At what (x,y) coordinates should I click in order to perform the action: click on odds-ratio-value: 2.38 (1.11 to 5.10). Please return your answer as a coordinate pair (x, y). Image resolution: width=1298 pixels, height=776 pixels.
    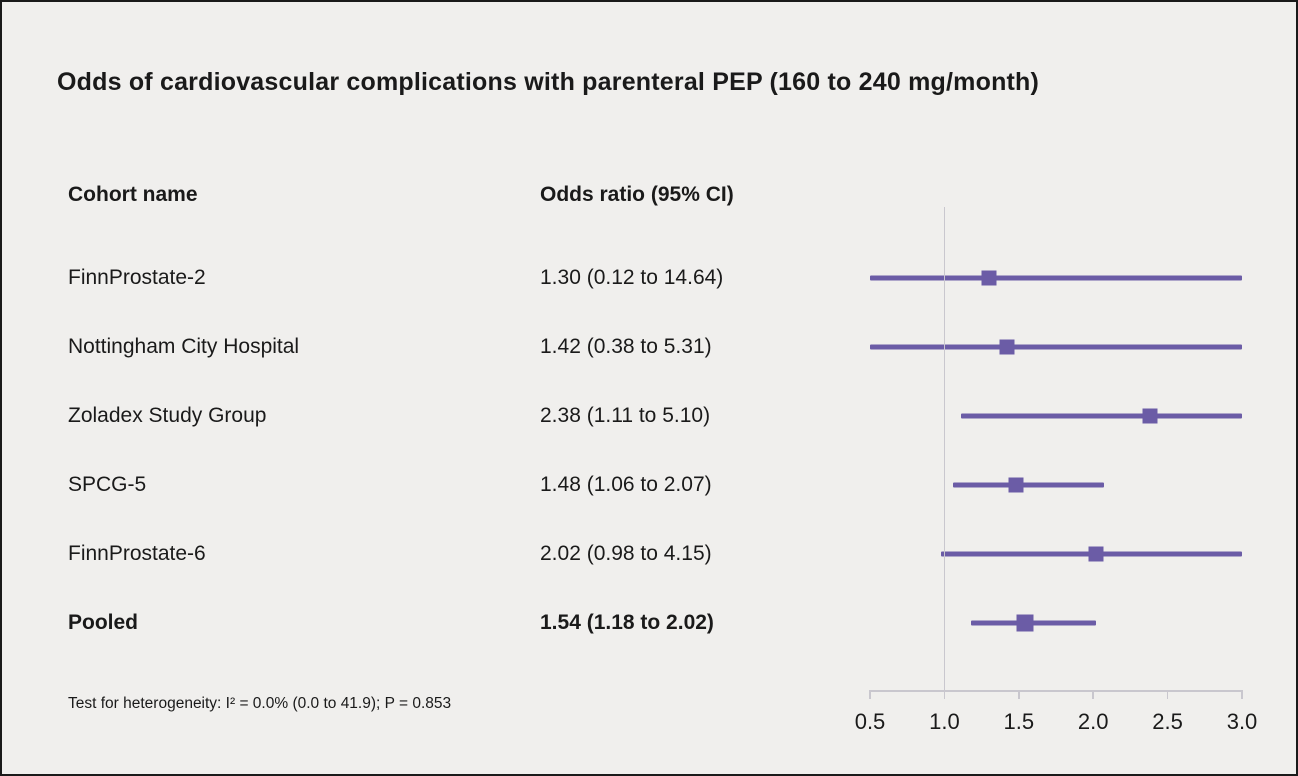
    Looking at the image, I should click on (625, 415).